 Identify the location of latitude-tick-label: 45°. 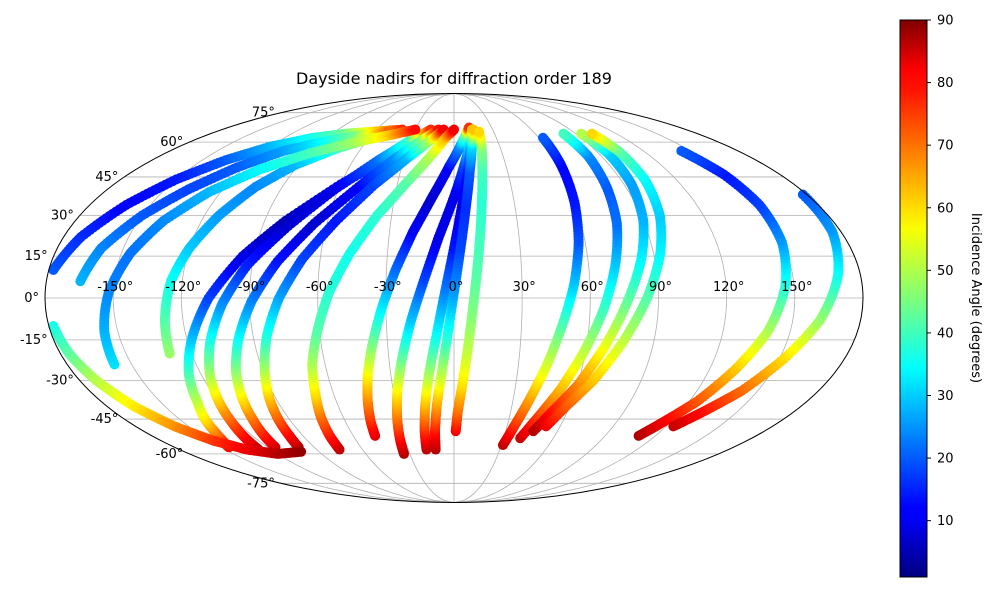
(106, 177).